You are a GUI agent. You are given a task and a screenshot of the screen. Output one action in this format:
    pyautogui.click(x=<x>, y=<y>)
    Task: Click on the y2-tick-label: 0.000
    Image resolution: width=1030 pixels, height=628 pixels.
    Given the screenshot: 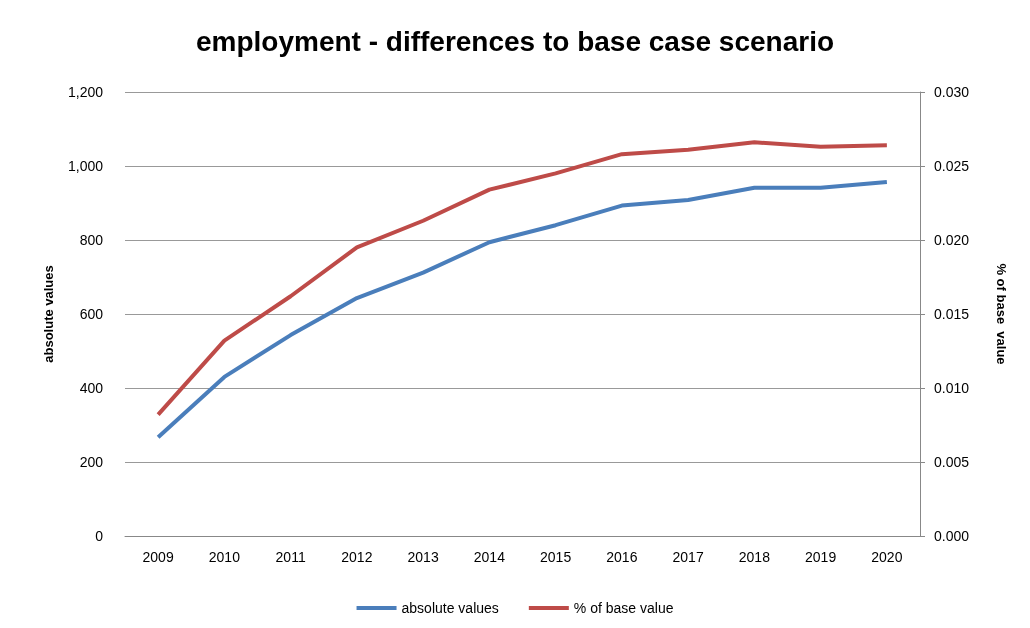 What is the action you would take?
    pyautogui.click(x=952, y=536)
    